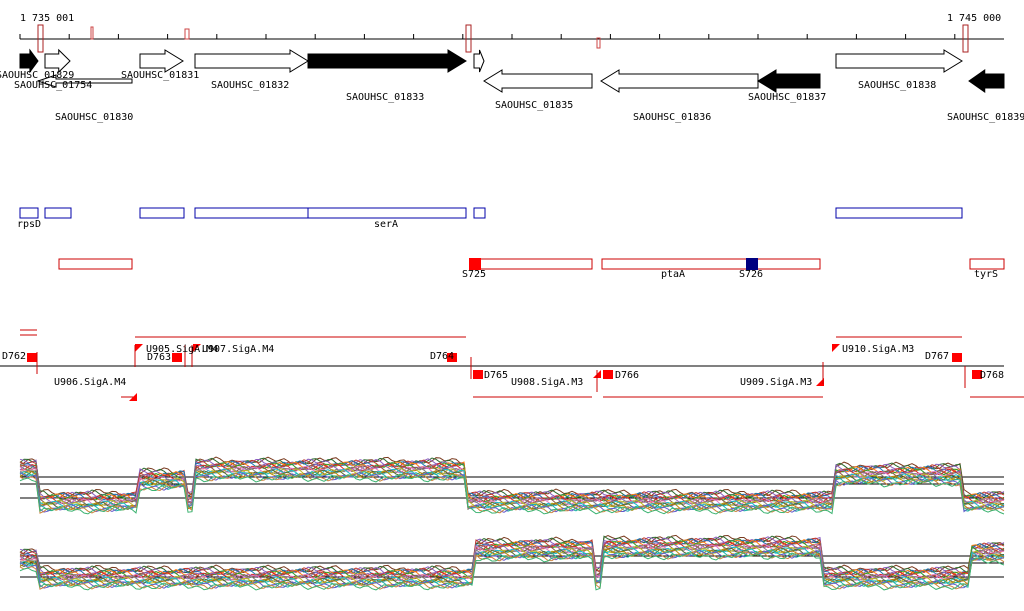  What do you see at coordinates (250, 85) in the screenshot?
I see `gene-label: SAOUHSC_01832` at bounding box center [250, 85].